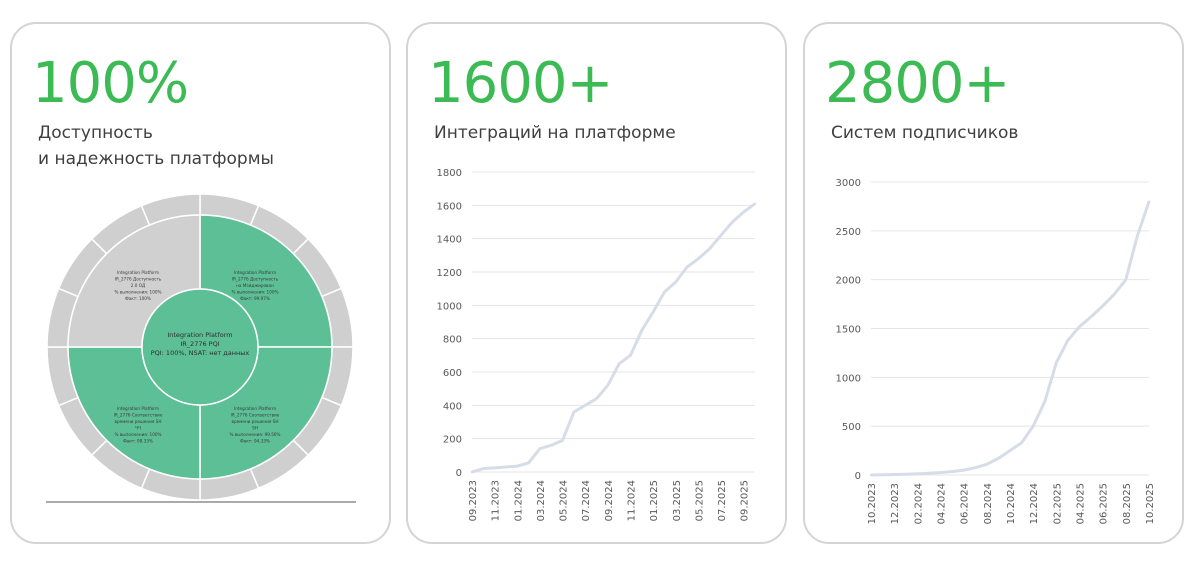 The width and height of the screenshot is (1196, 583). I want to click on integrations-xtick-label: 11.2024, so click(631, 500).